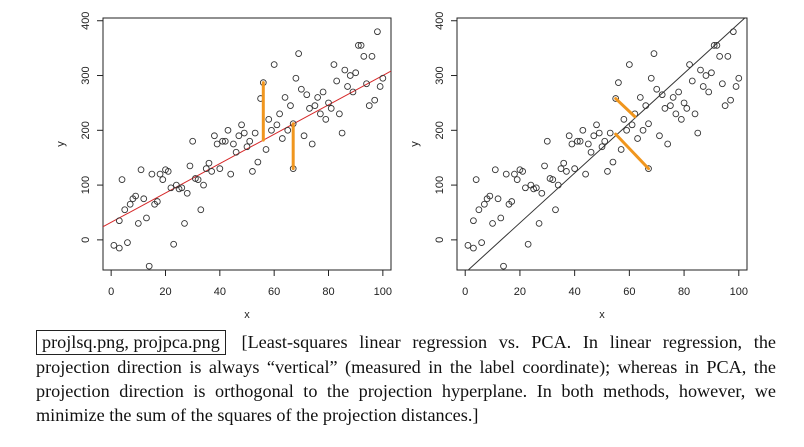 Image resolution: width=804 pixels, height=447 pixels. What do you see at coordinates (440, 240) in the screenshot?
I see `y-tick-label: 0` at bounding box center [440, 240].